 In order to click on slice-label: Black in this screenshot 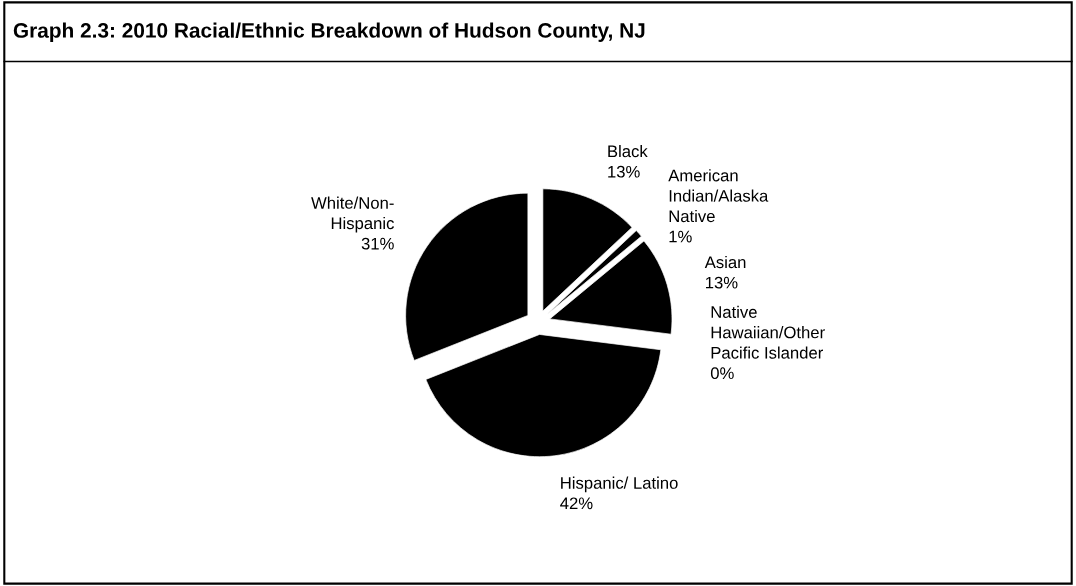, I will do `click(628, 151)`.